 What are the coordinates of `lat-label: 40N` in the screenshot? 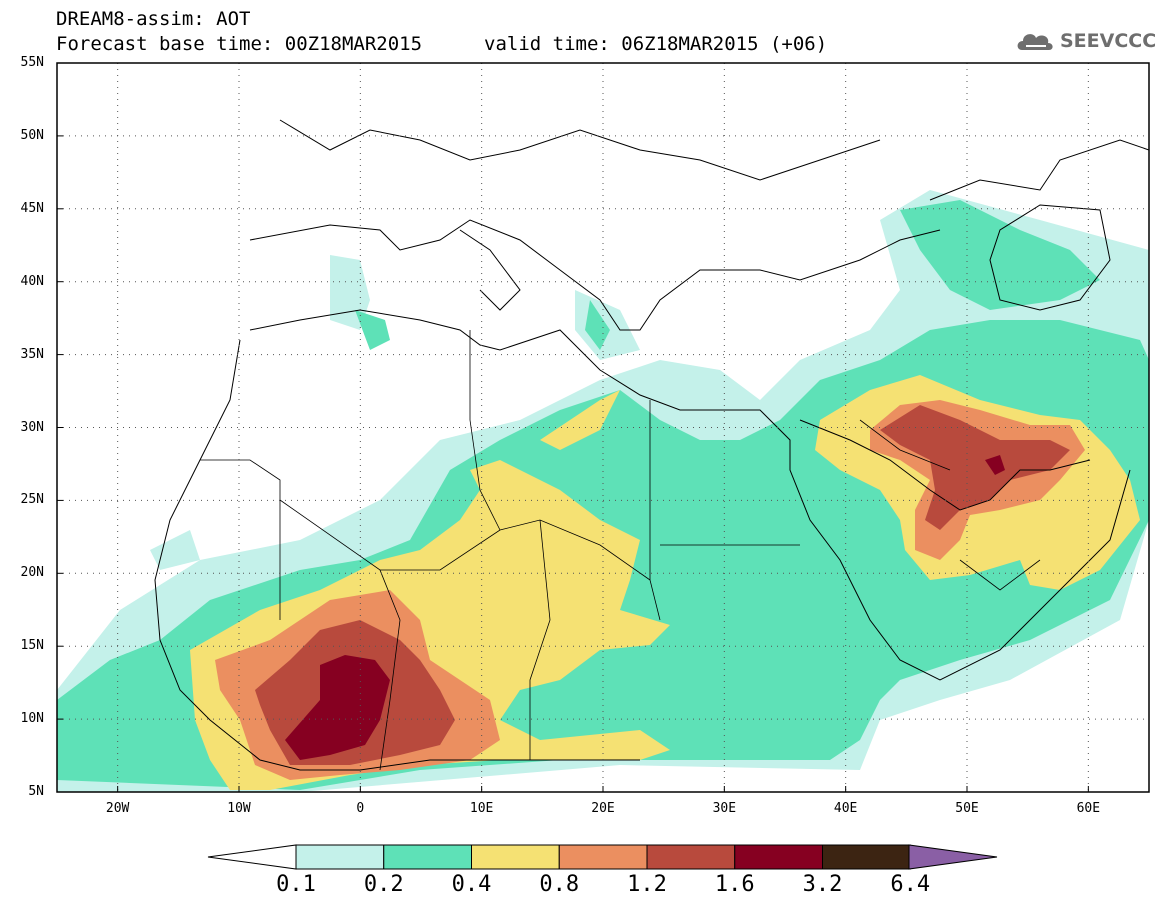 It's located at (32, 281).